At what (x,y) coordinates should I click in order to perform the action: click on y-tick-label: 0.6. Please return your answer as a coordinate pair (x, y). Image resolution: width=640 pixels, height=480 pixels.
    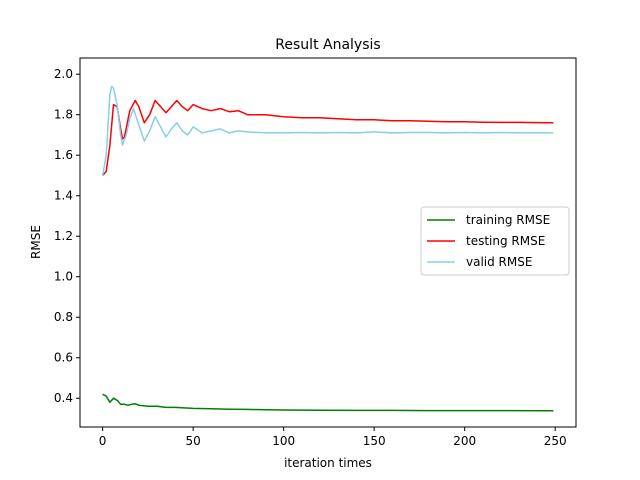
    Looking at the image, I should click on (63, 358).